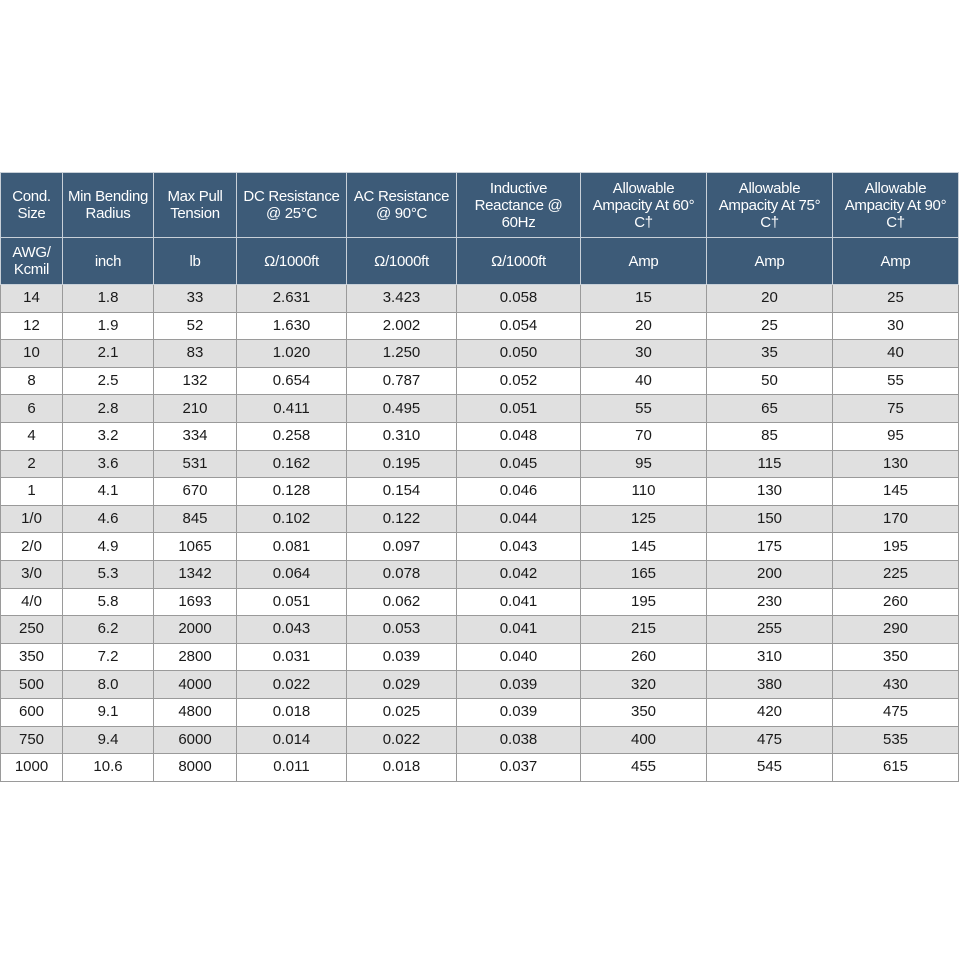 The height and width of the screenshot is (960, 960). What do you see at coordinates (518, 326) in the screenshot?
I see `cell: 0.054` at bounding box center [518, 326].